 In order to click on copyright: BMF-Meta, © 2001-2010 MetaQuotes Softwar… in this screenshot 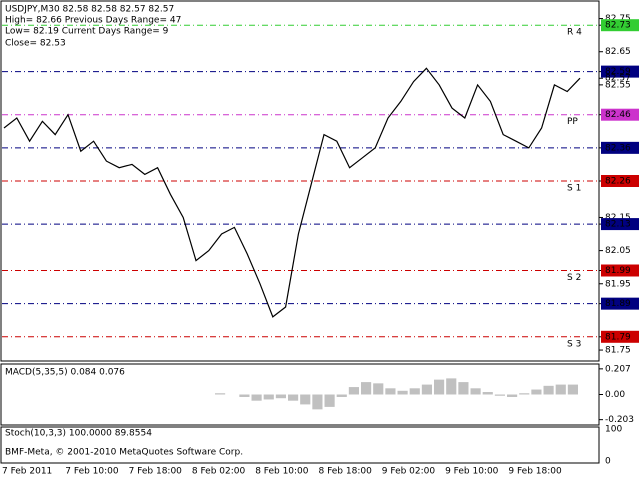, I will do `click(124, 453)`.